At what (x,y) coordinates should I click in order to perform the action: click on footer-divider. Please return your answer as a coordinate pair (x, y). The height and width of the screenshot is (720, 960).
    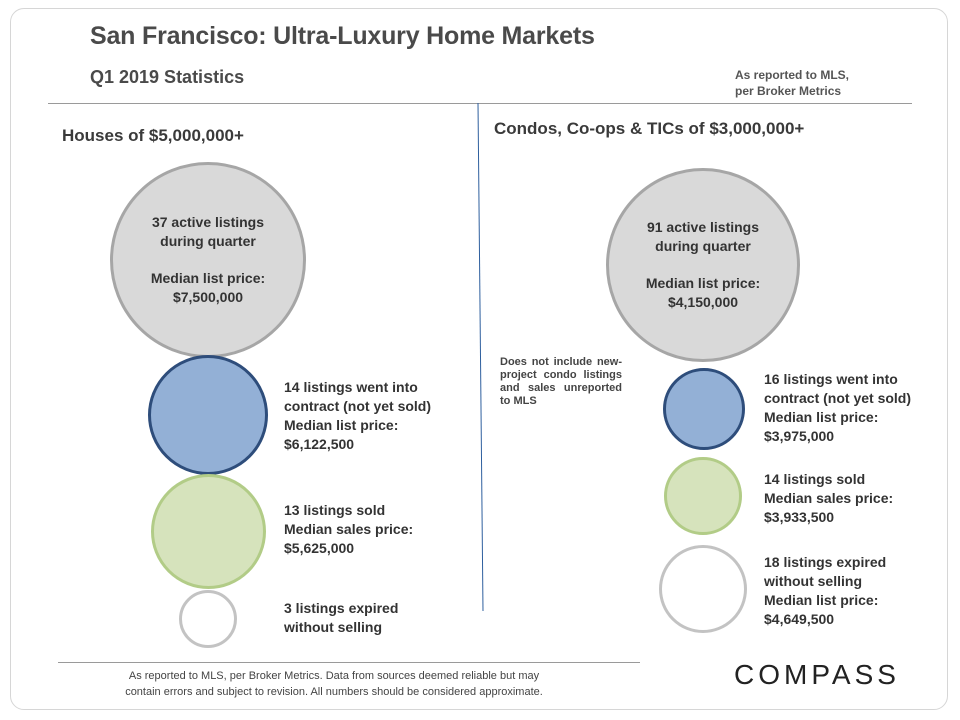
    Looking at the image, I should click on (349, 662).